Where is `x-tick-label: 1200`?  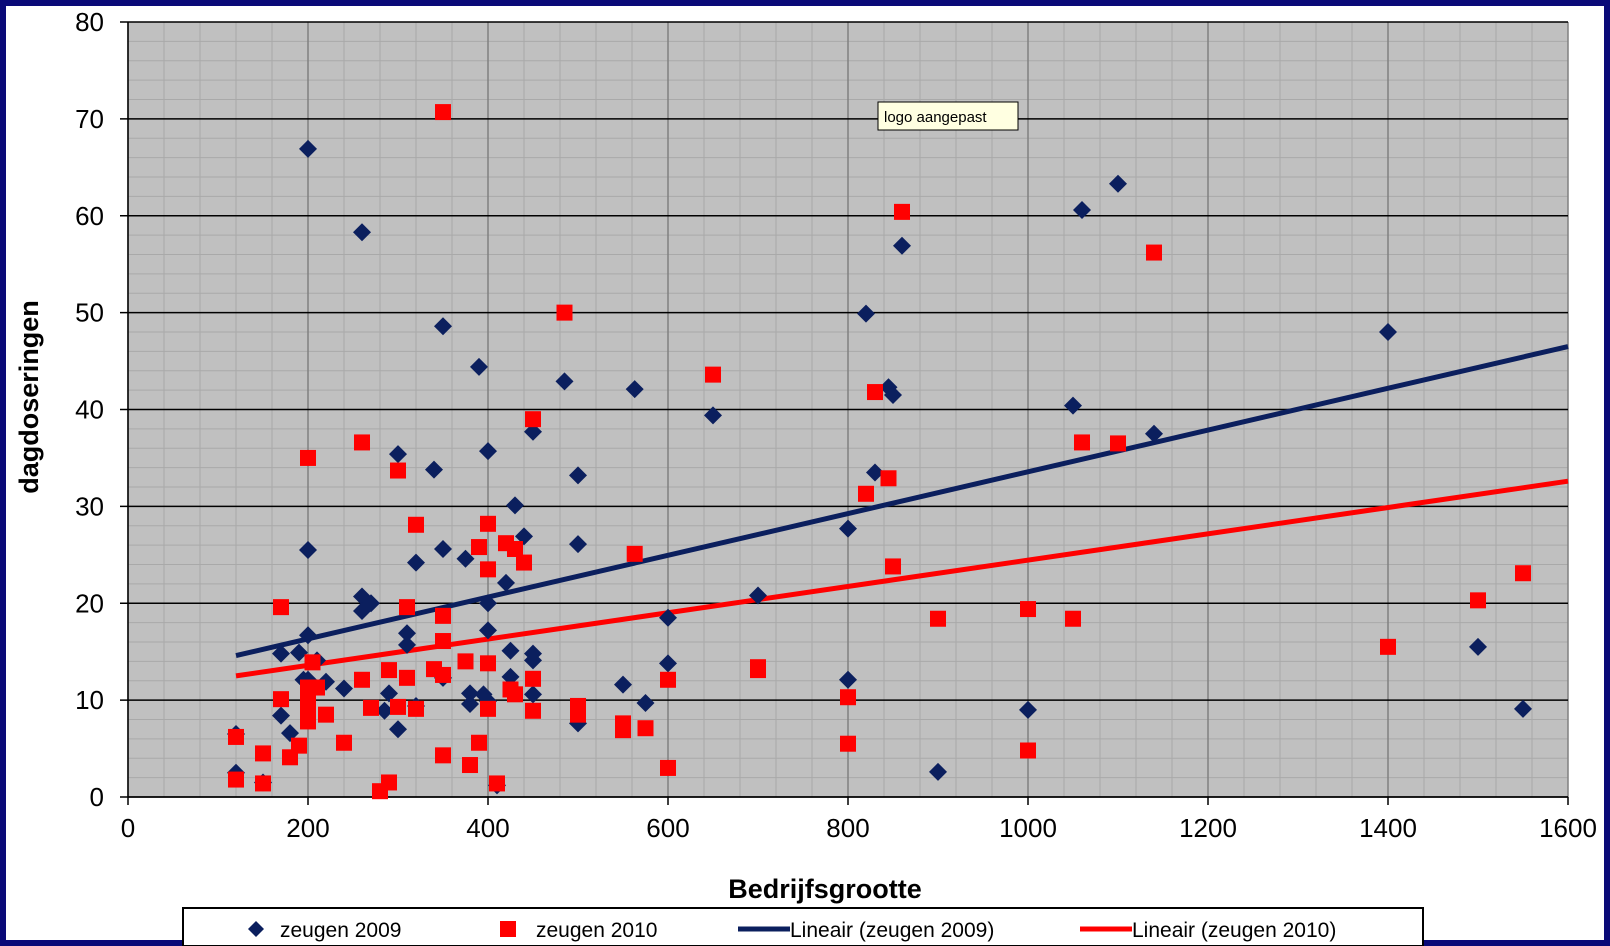
x-tick-label: 1200 is located at coordinates (1208, 828).